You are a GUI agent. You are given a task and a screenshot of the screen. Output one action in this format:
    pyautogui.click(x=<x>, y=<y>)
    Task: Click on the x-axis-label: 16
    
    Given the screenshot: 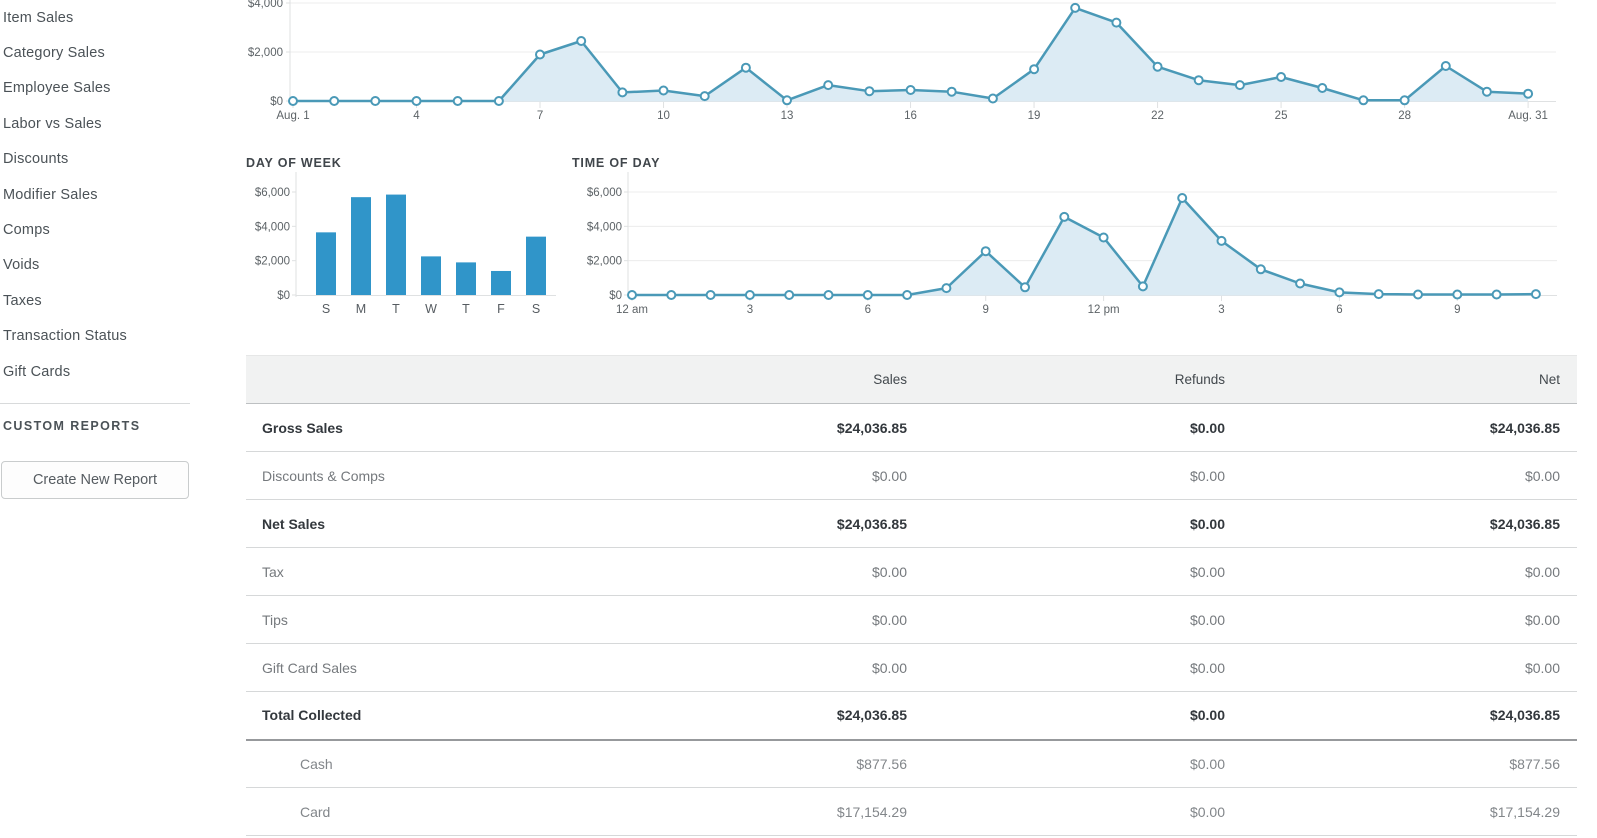 What is the action you would take?
    pyautogui.click(x=910, y=116)
    